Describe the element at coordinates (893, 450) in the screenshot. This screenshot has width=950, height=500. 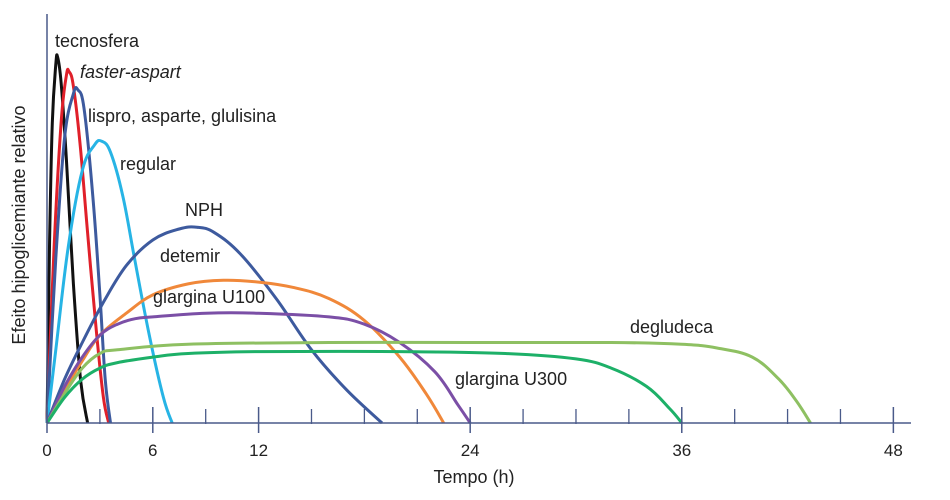
I see `x-tick-label-48: 48` at that location.